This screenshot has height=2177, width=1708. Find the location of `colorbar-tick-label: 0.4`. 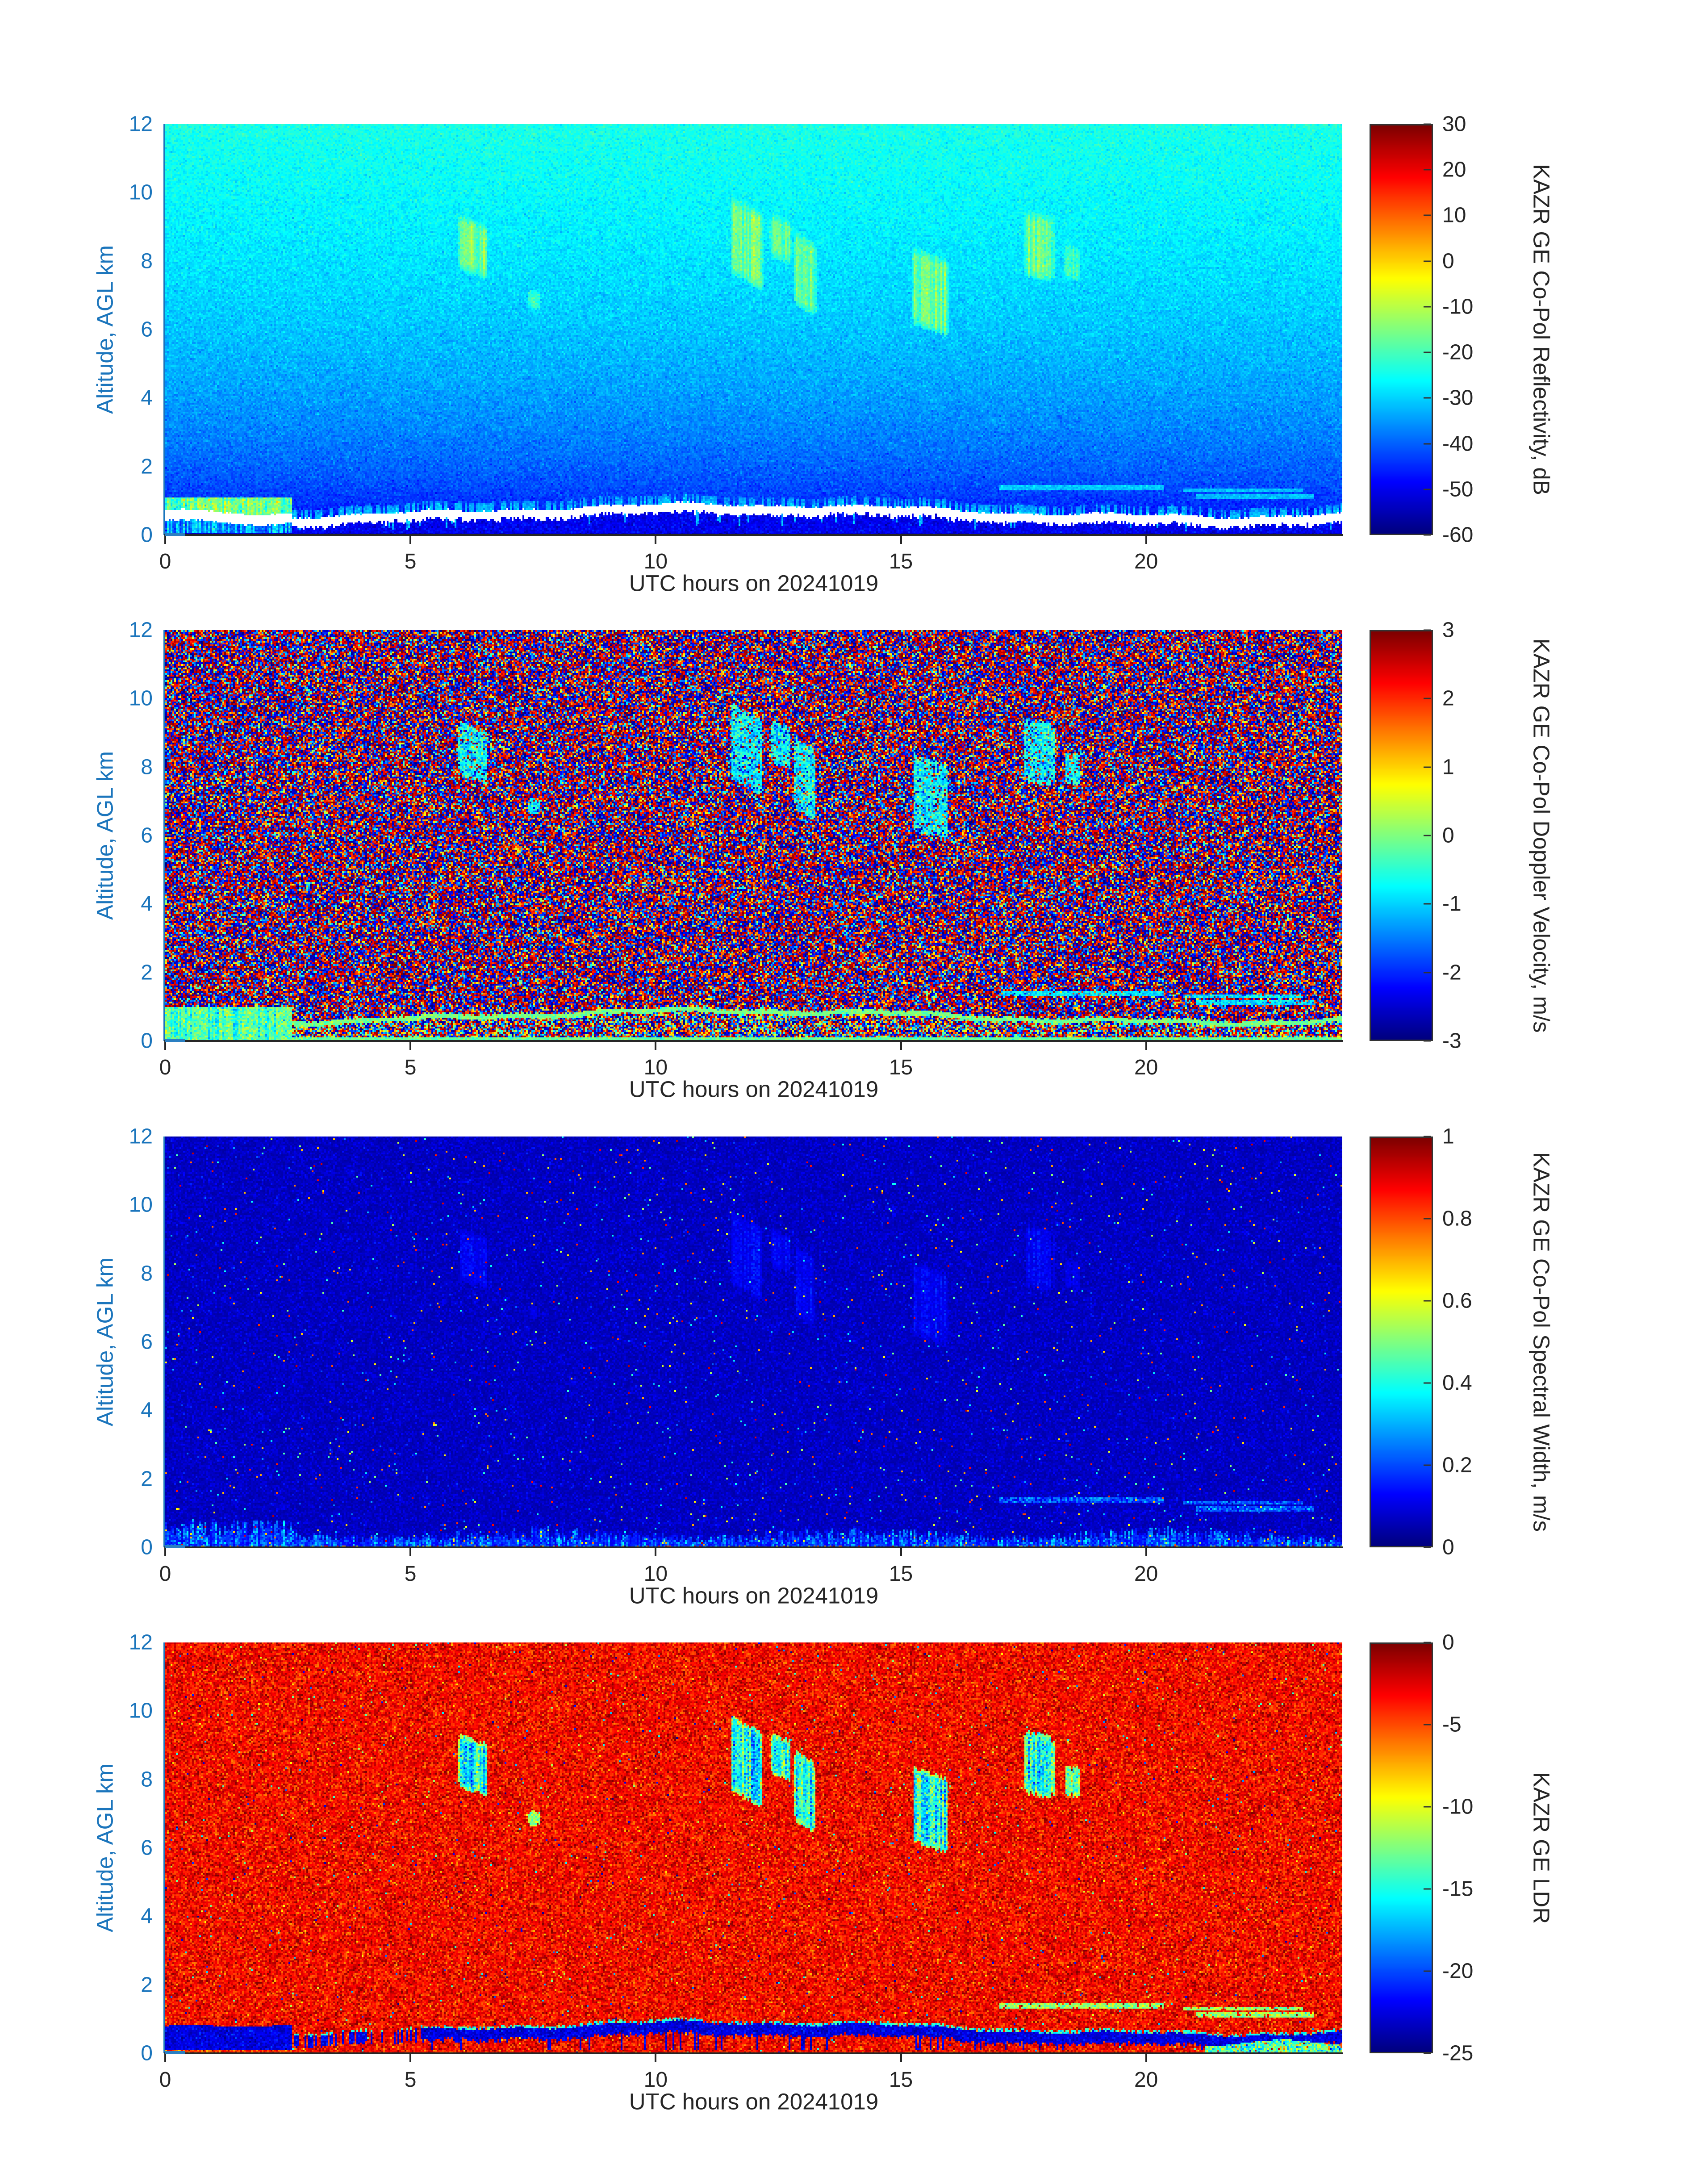

colorbar-tick-label: 0.4 is located at coordinates (1457, 1383).